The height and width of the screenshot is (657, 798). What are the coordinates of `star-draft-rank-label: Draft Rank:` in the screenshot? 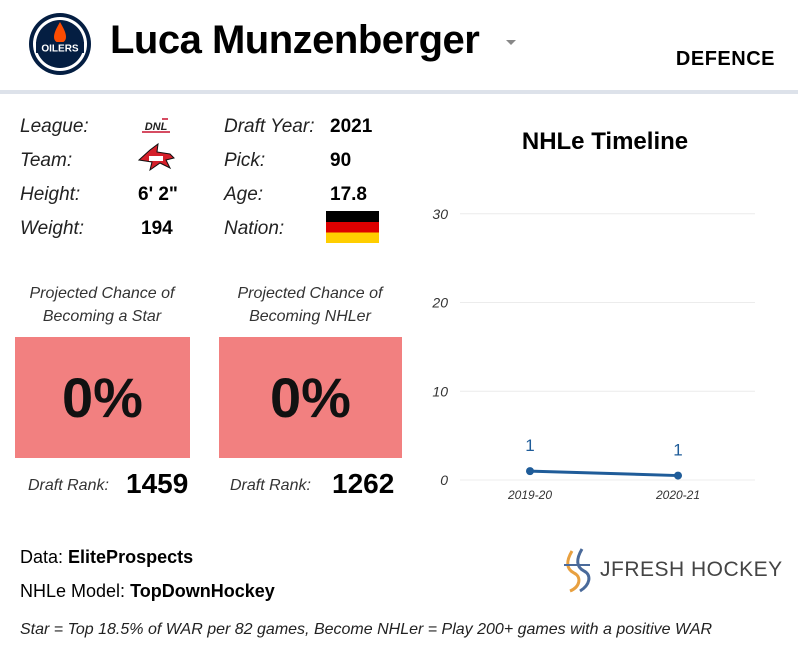 It's located at (68, 485).